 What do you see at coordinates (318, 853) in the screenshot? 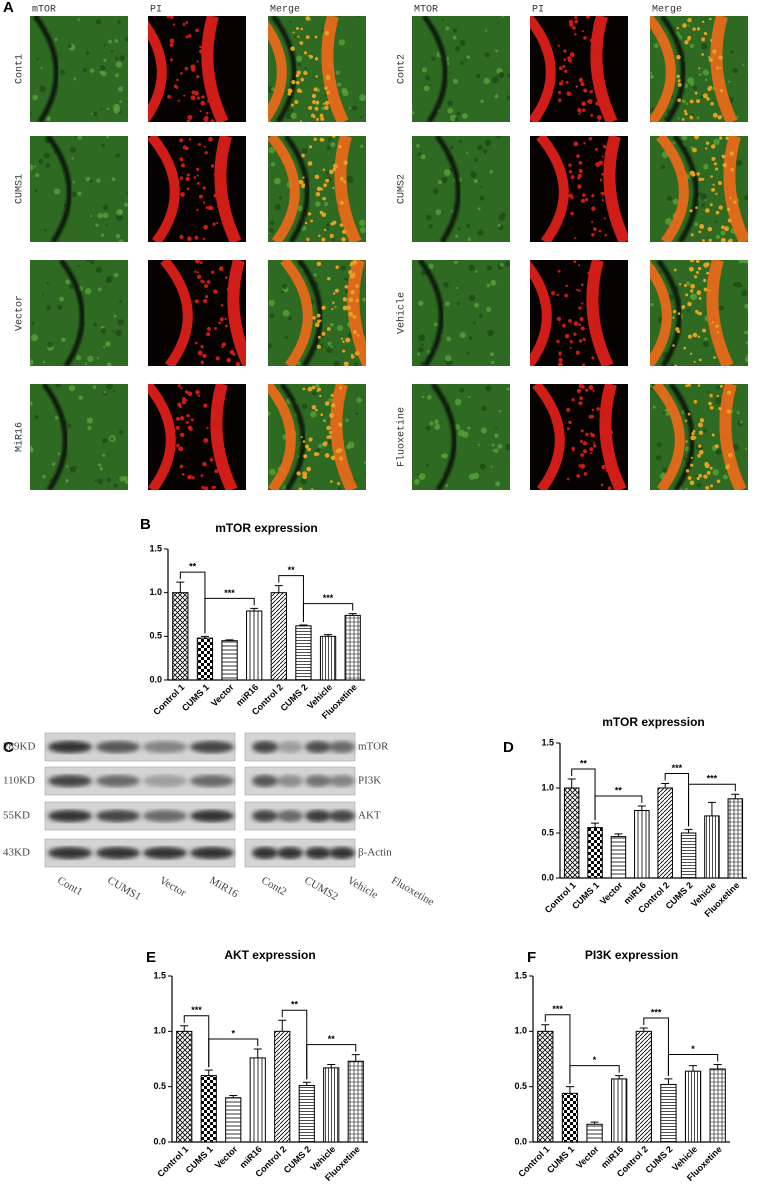
I see `band` at bounding box center [318, 853].